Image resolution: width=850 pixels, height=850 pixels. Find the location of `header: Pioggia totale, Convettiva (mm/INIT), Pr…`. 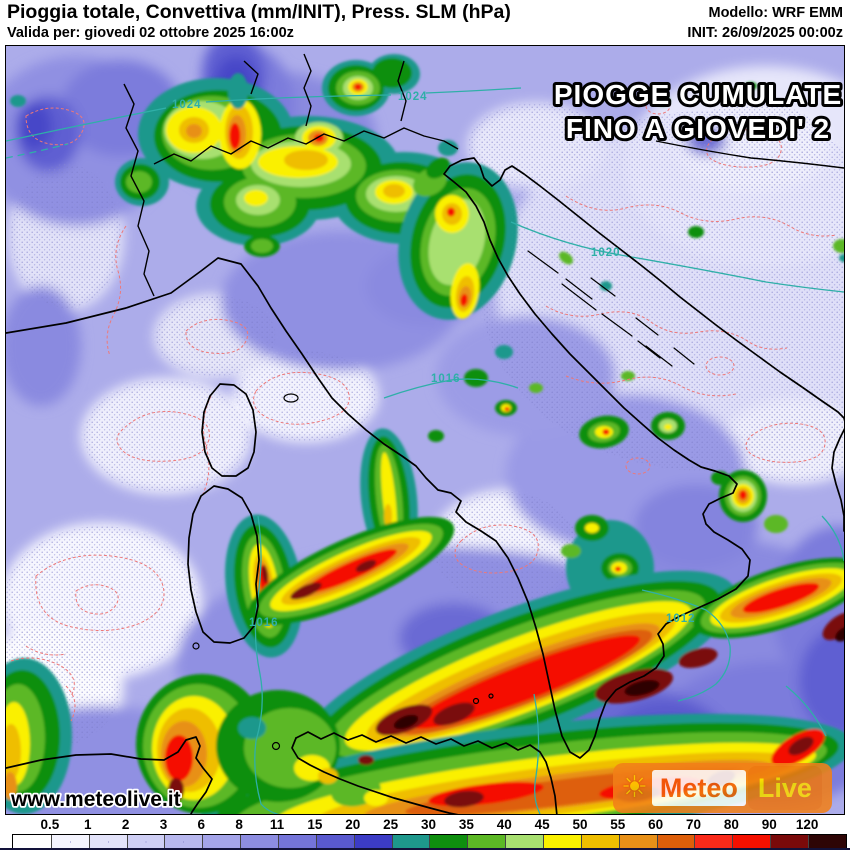

header: Pioggia totale, Convettiva (mm/INIT), Pr… is located at coordinates (425, 22).